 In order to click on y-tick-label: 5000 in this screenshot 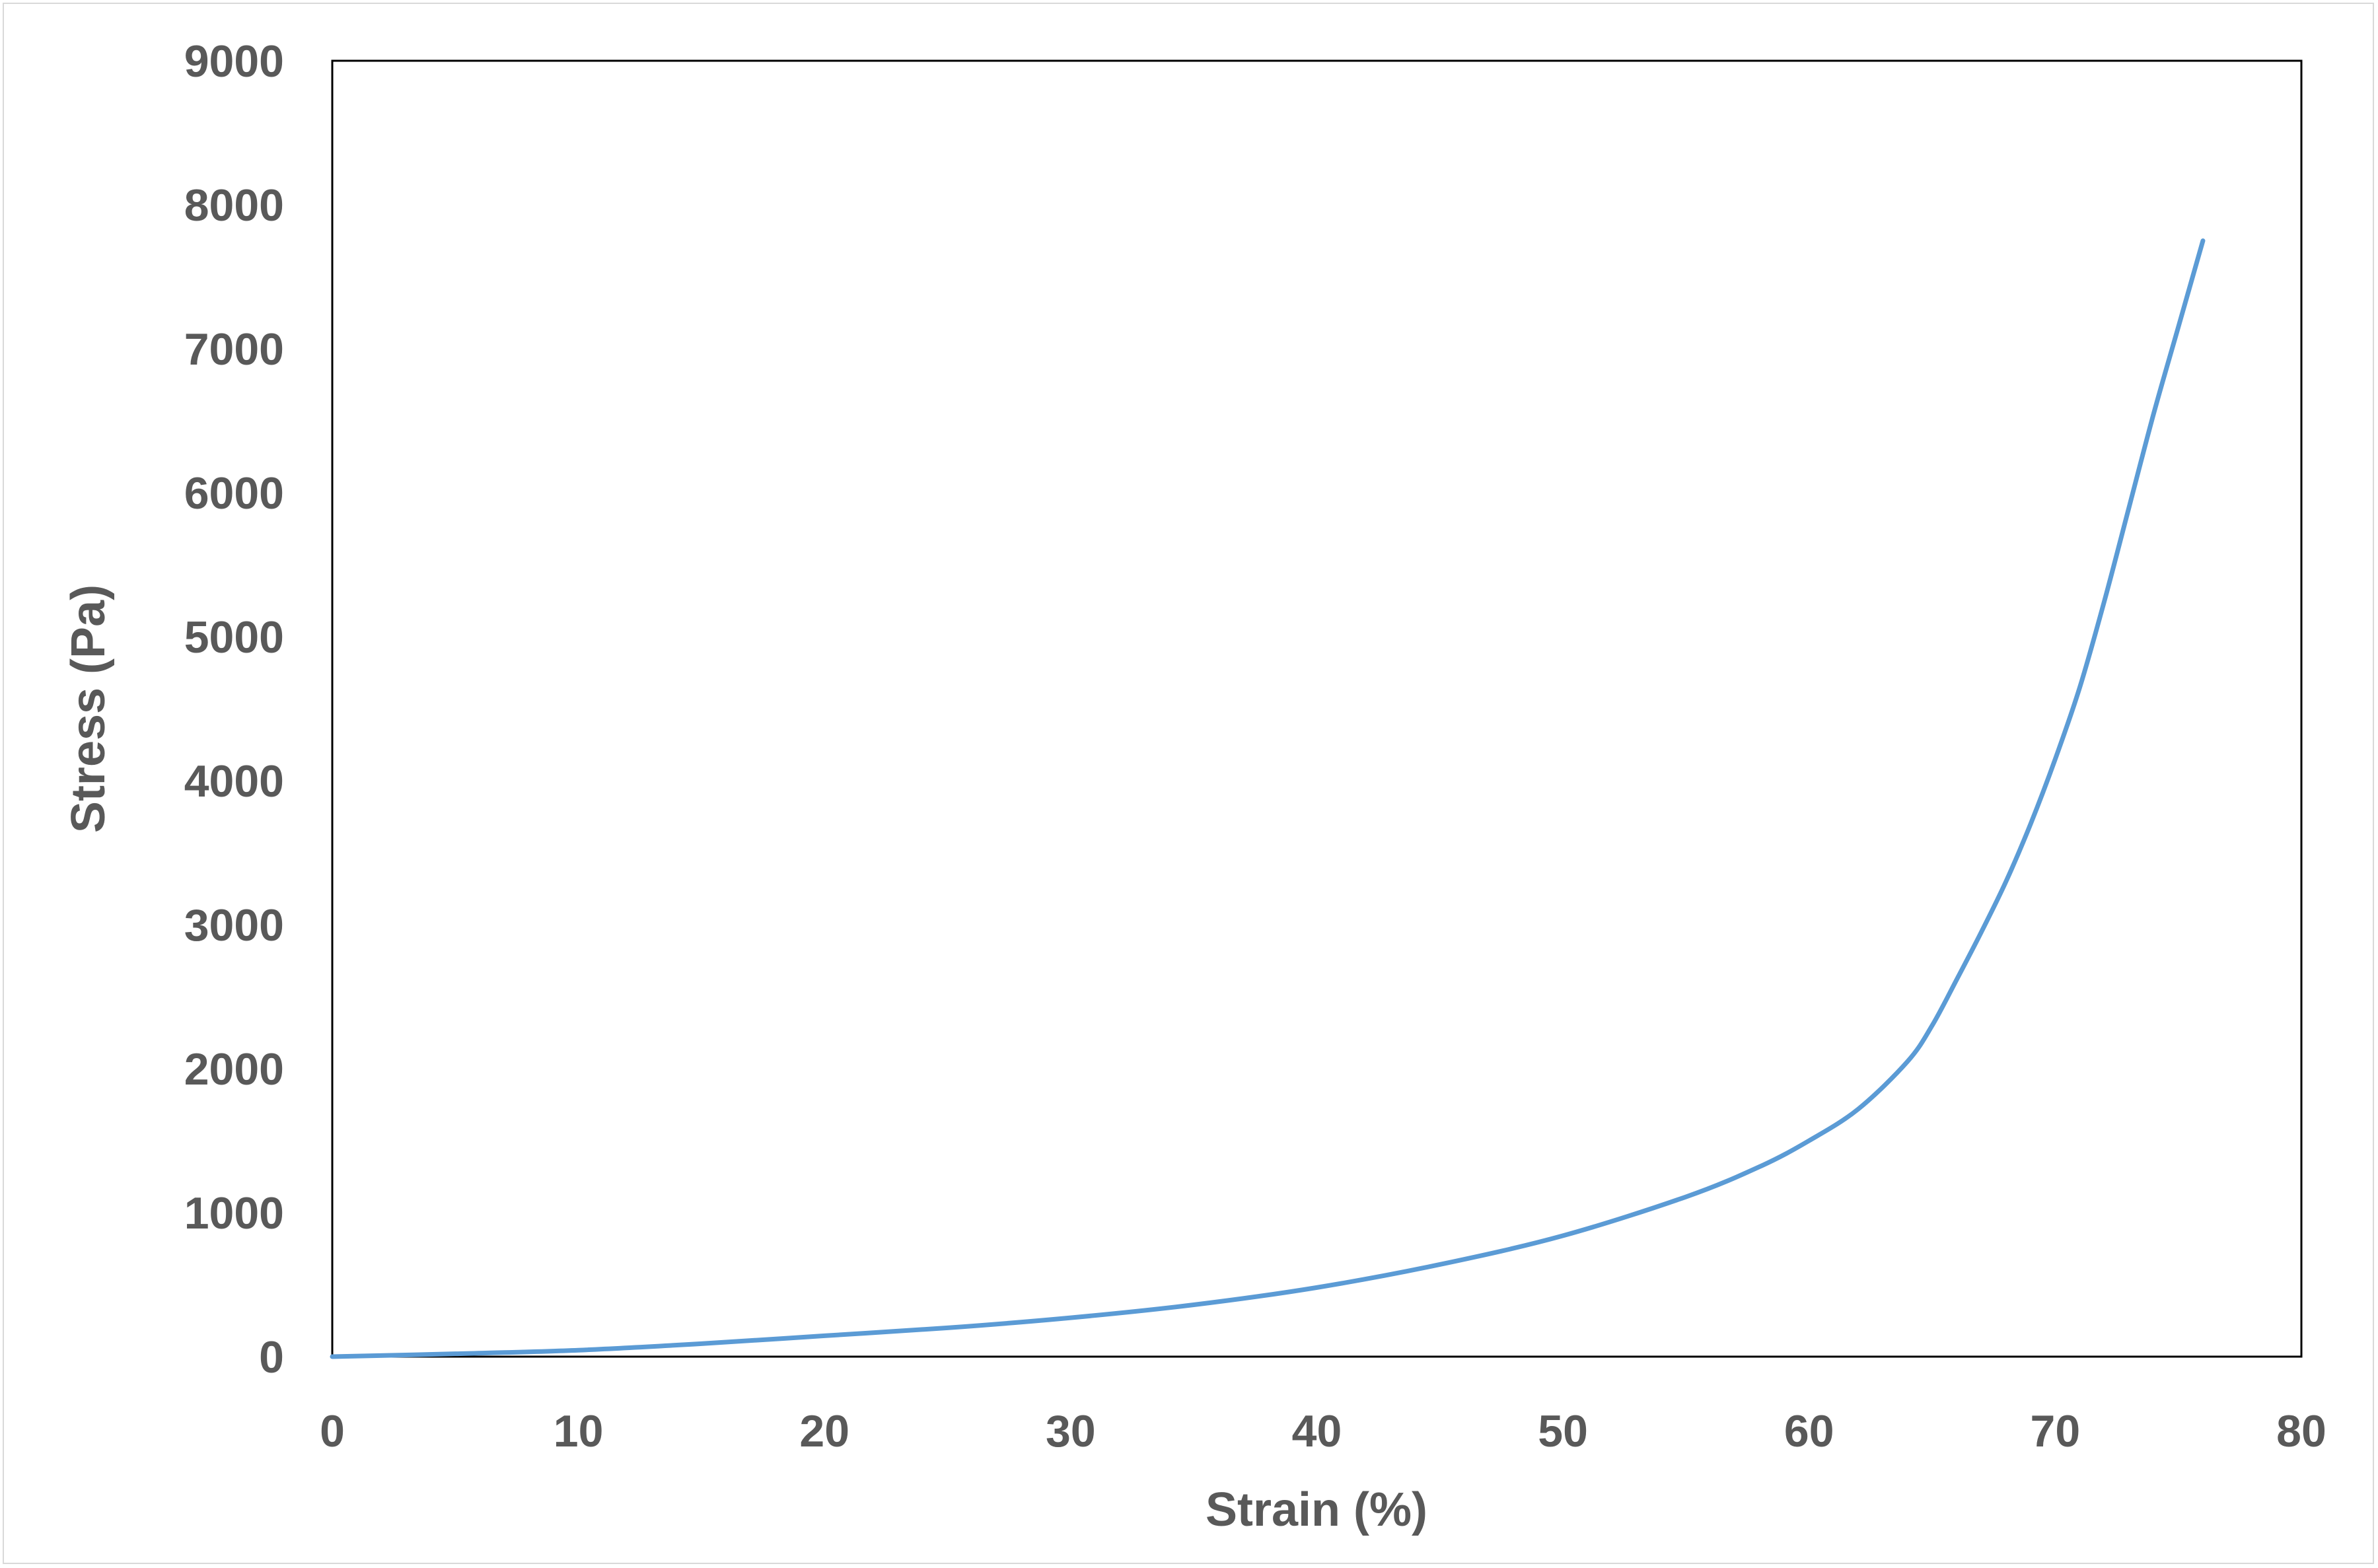, I will do `click(234, 637)`.